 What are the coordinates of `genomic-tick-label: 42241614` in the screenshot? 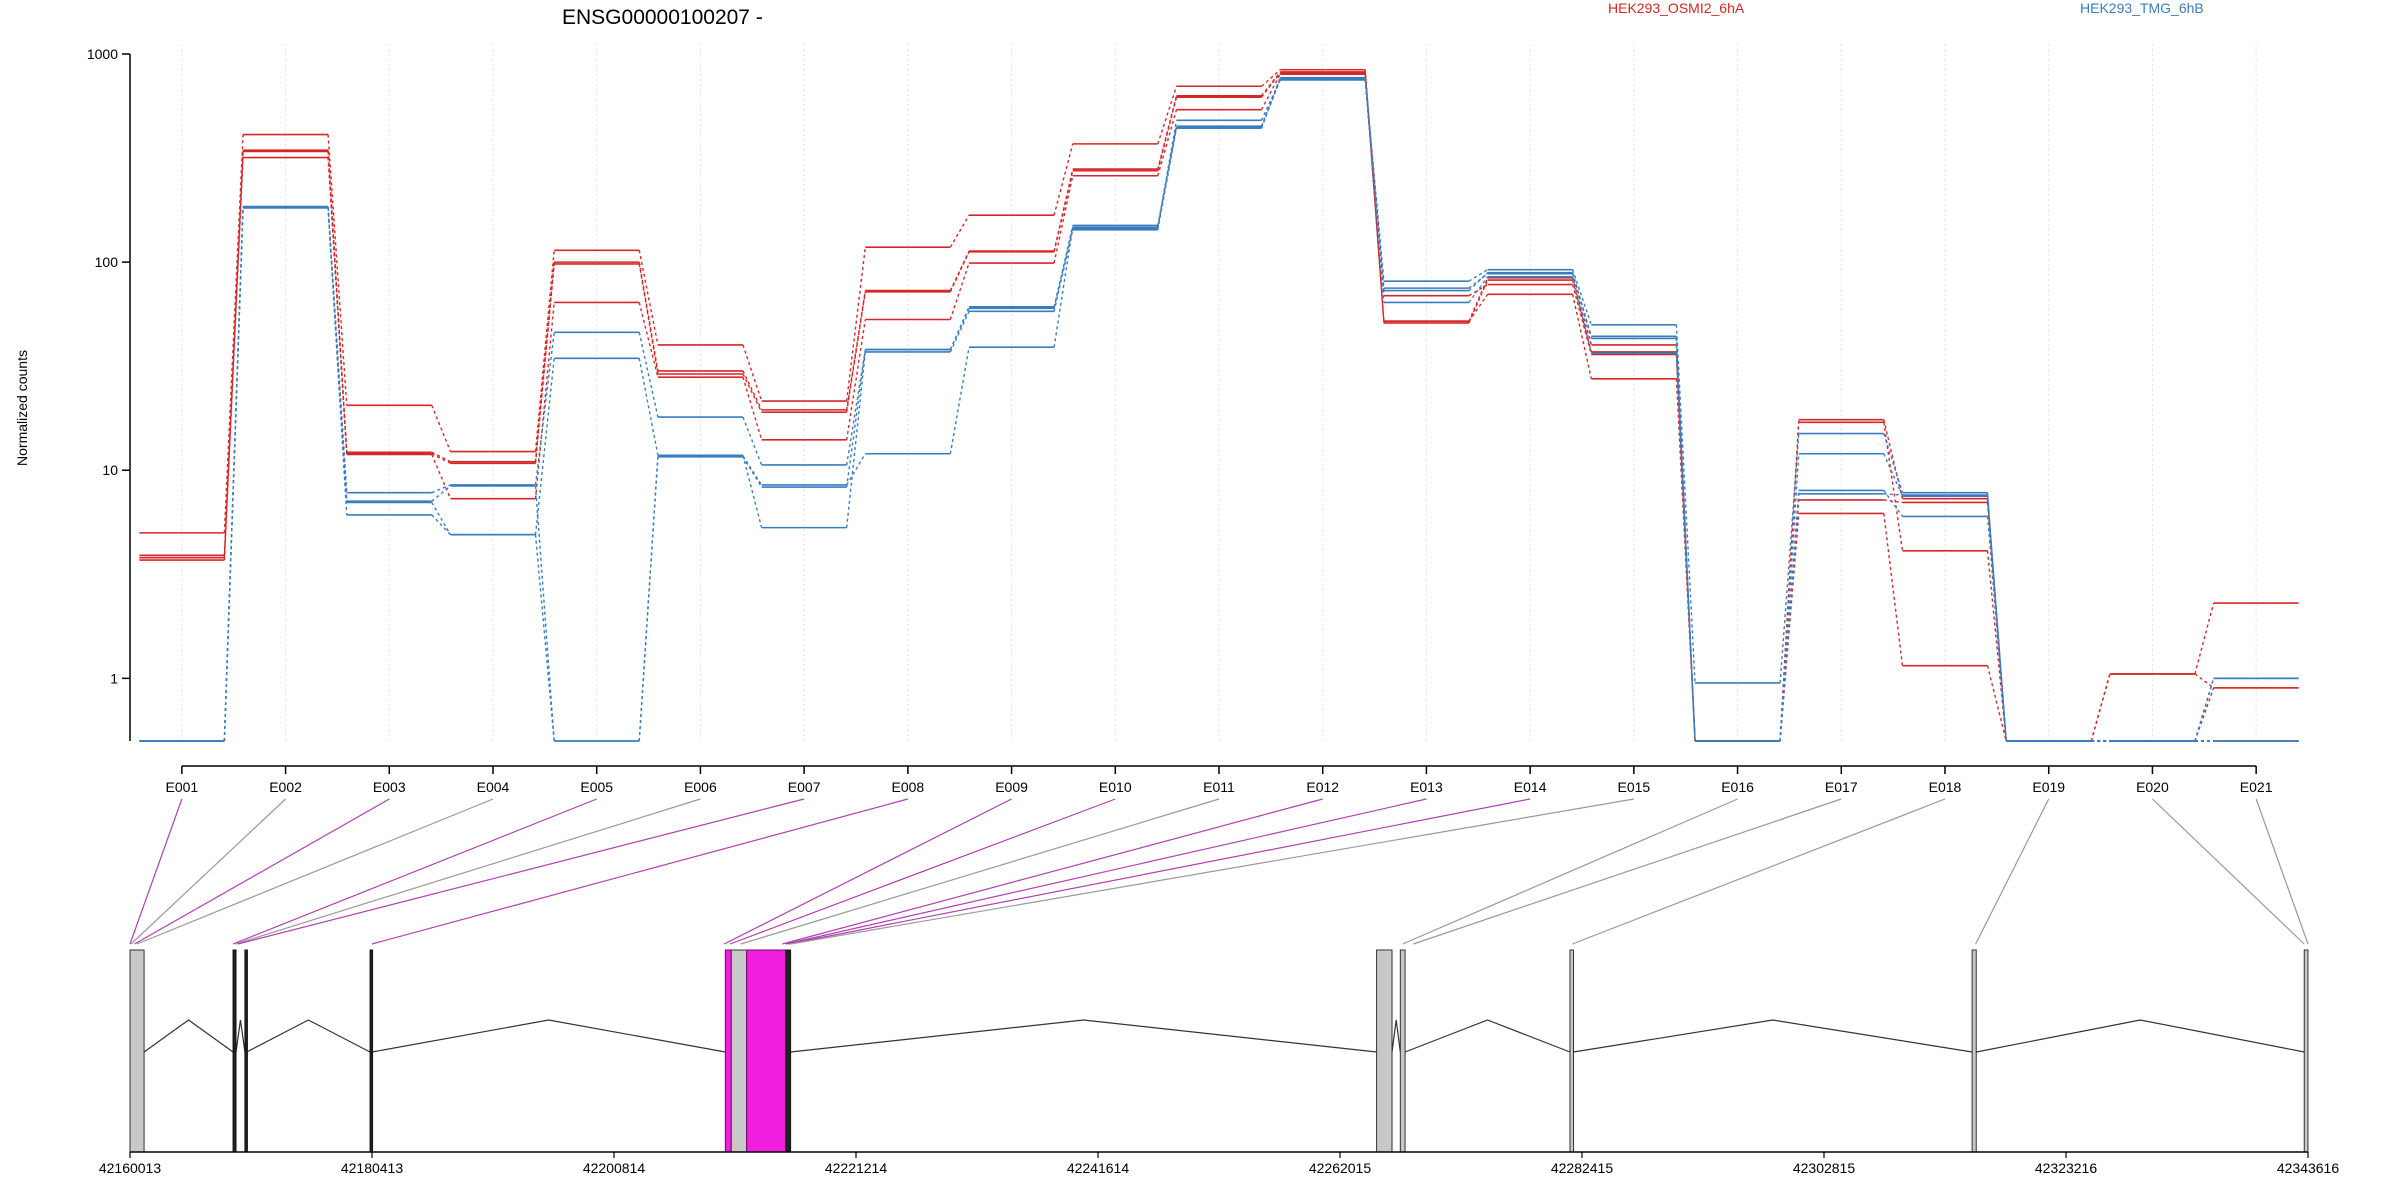 It's located at (1098, 1168).